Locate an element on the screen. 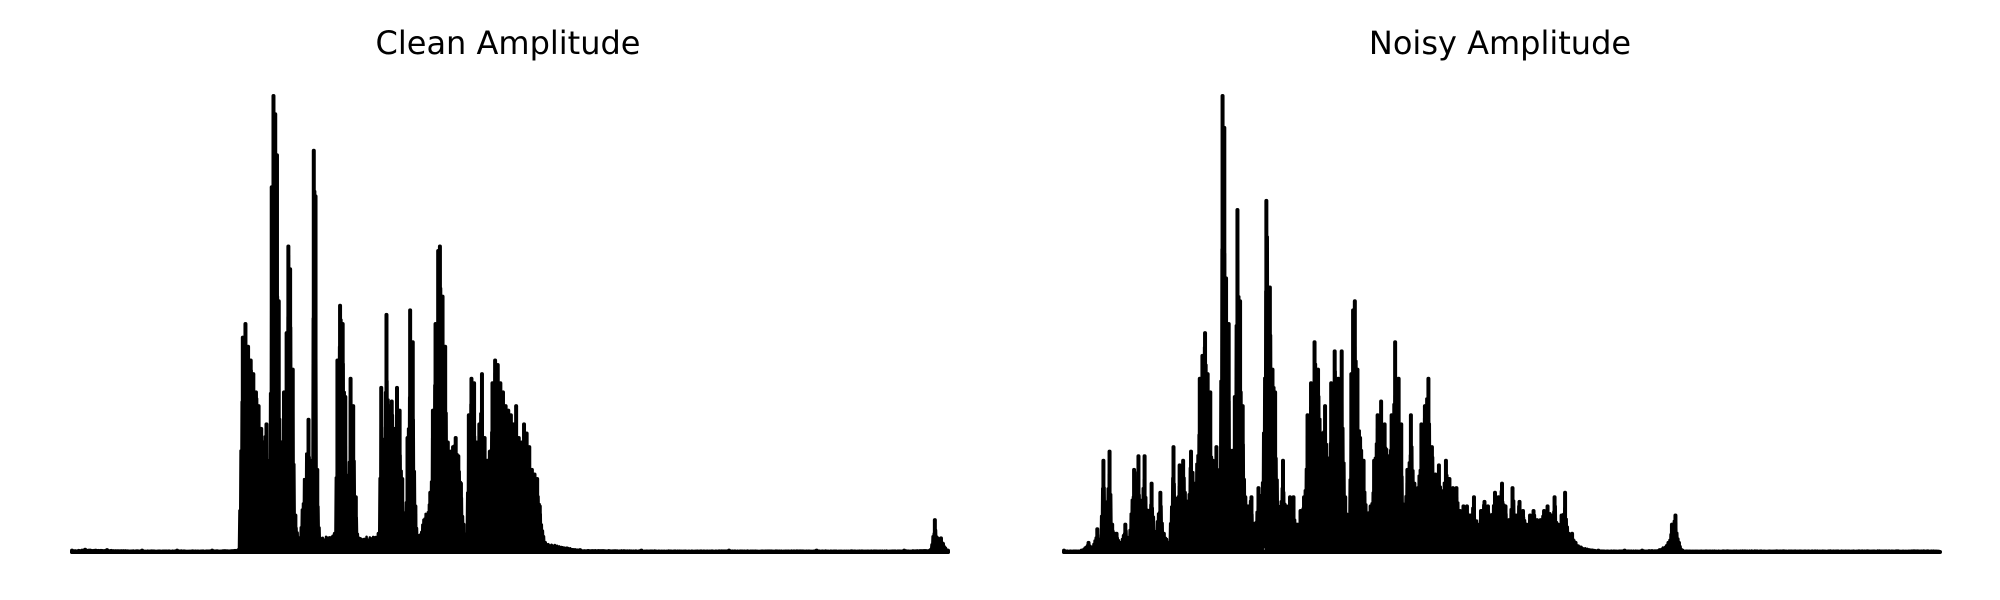  chart-title: Noisy Amplitude is located at coordinates (1500, 43).